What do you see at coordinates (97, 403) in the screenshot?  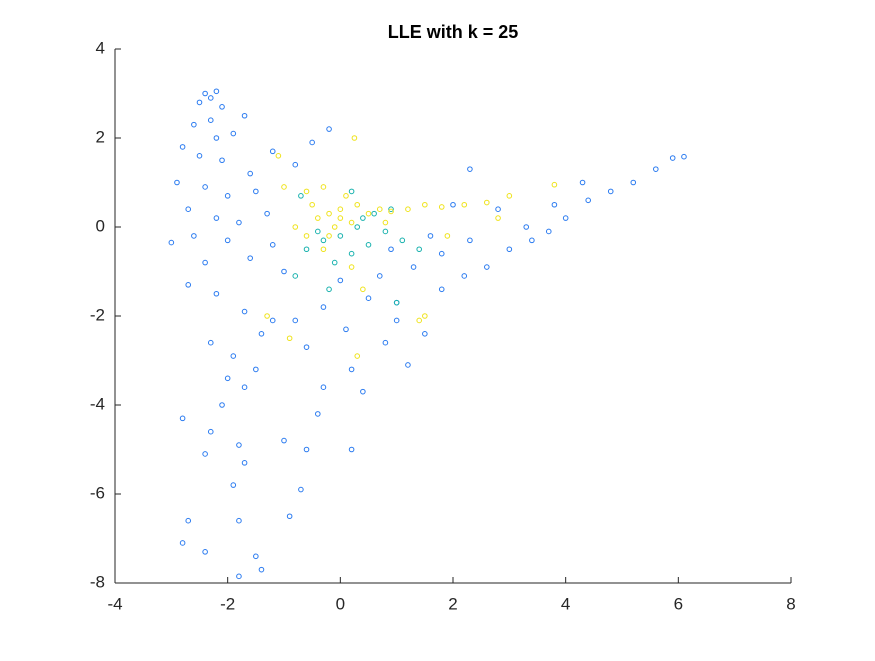 I see `y-tick-label: -4` at bounding box center [97, 403].